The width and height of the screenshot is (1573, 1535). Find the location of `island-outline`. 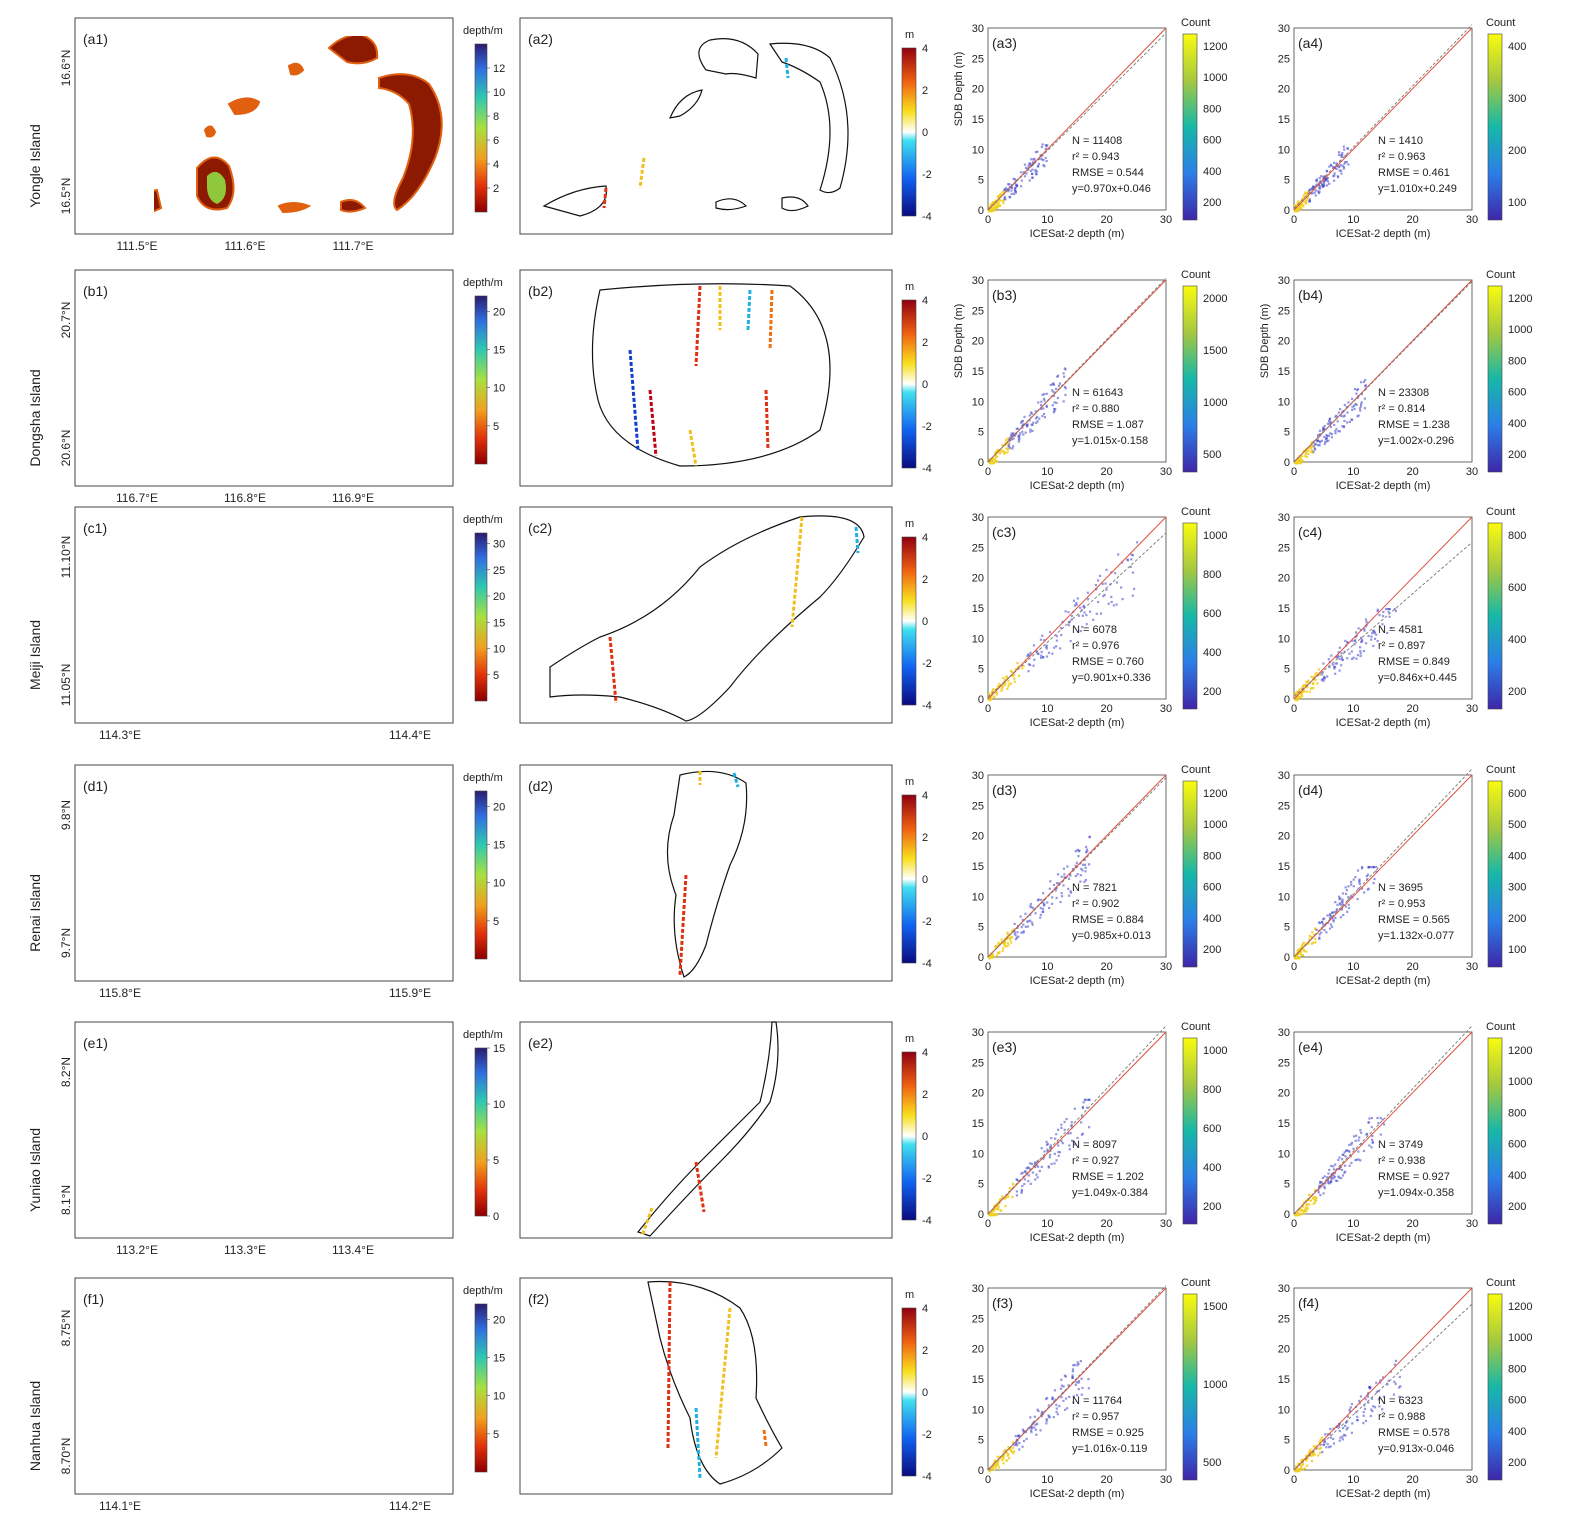

island-outline is located at coordinates (715, 1382).